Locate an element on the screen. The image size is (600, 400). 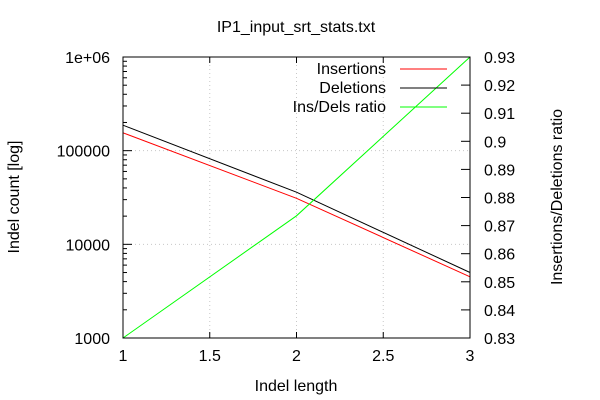
y2-axis-label: Insertions/Deletions ratio is located at coordinates (557, 197).